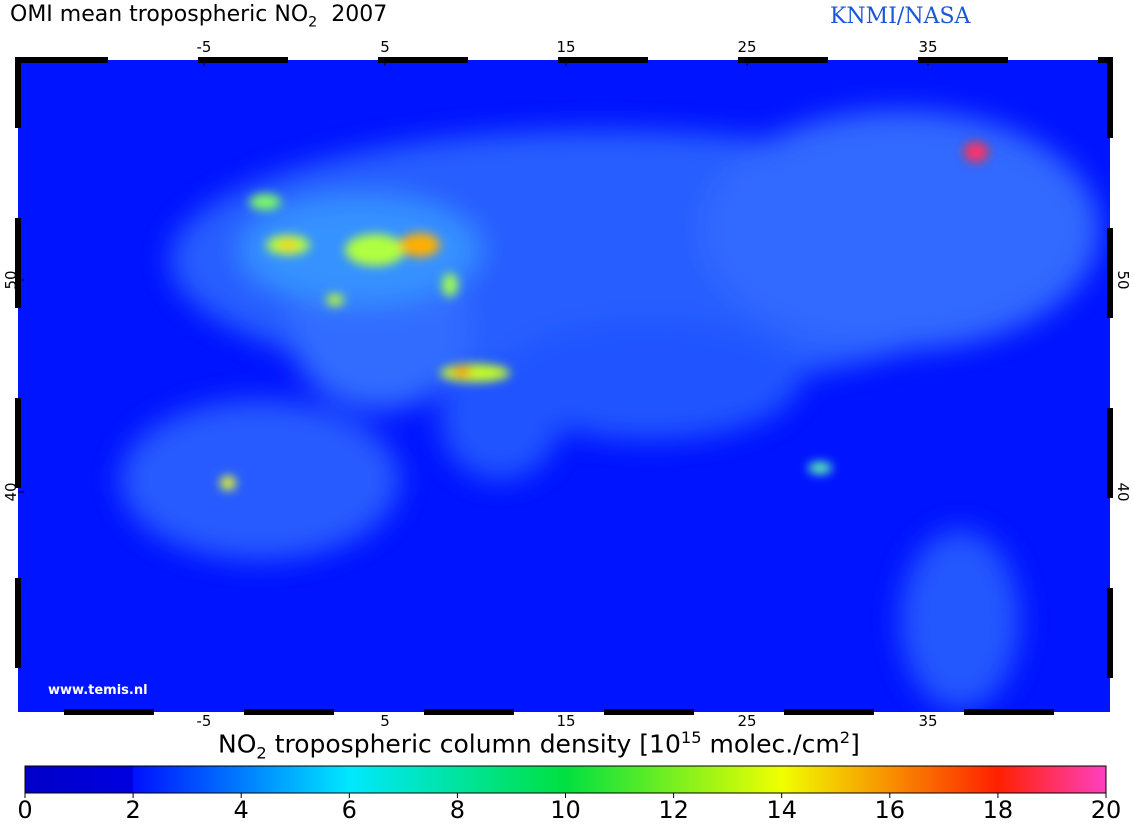 The image size is (1133, 830). I want to click on lat-label-right: 40, so click(1123, 491).